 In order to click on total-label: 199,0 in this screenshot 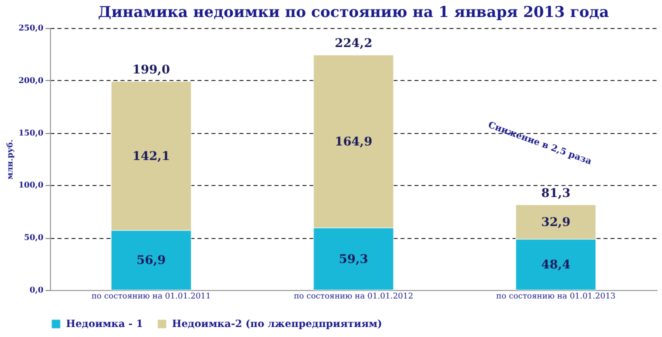, I will do `click(151, 69)`.